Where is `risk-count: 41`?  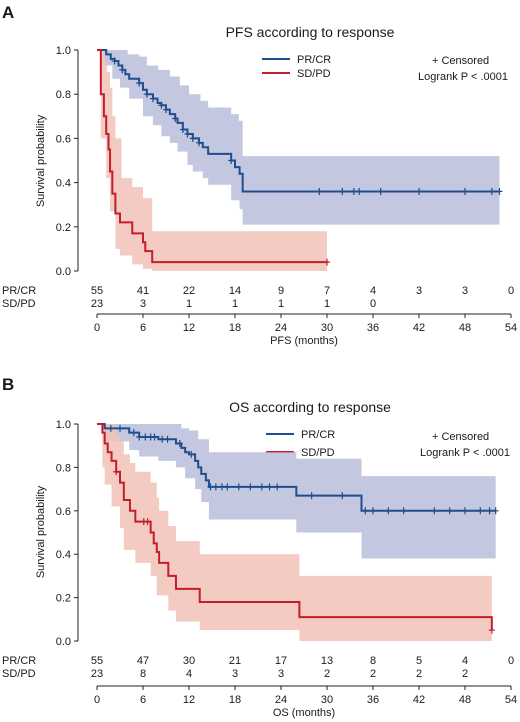
risk-count: 41 is located at coordinates (143, 291).